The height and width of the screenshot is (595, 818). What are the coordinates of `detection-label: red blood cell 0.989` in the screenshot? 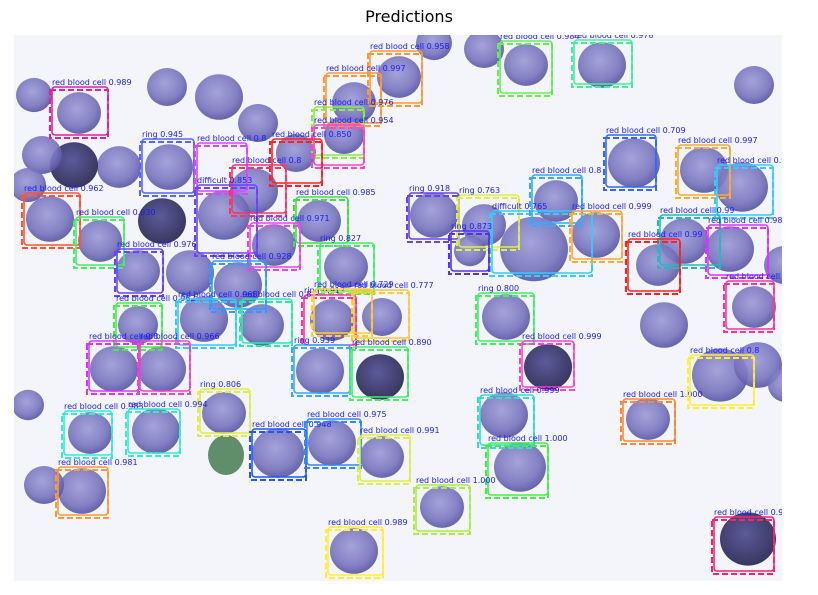 It's located at (92, 82).